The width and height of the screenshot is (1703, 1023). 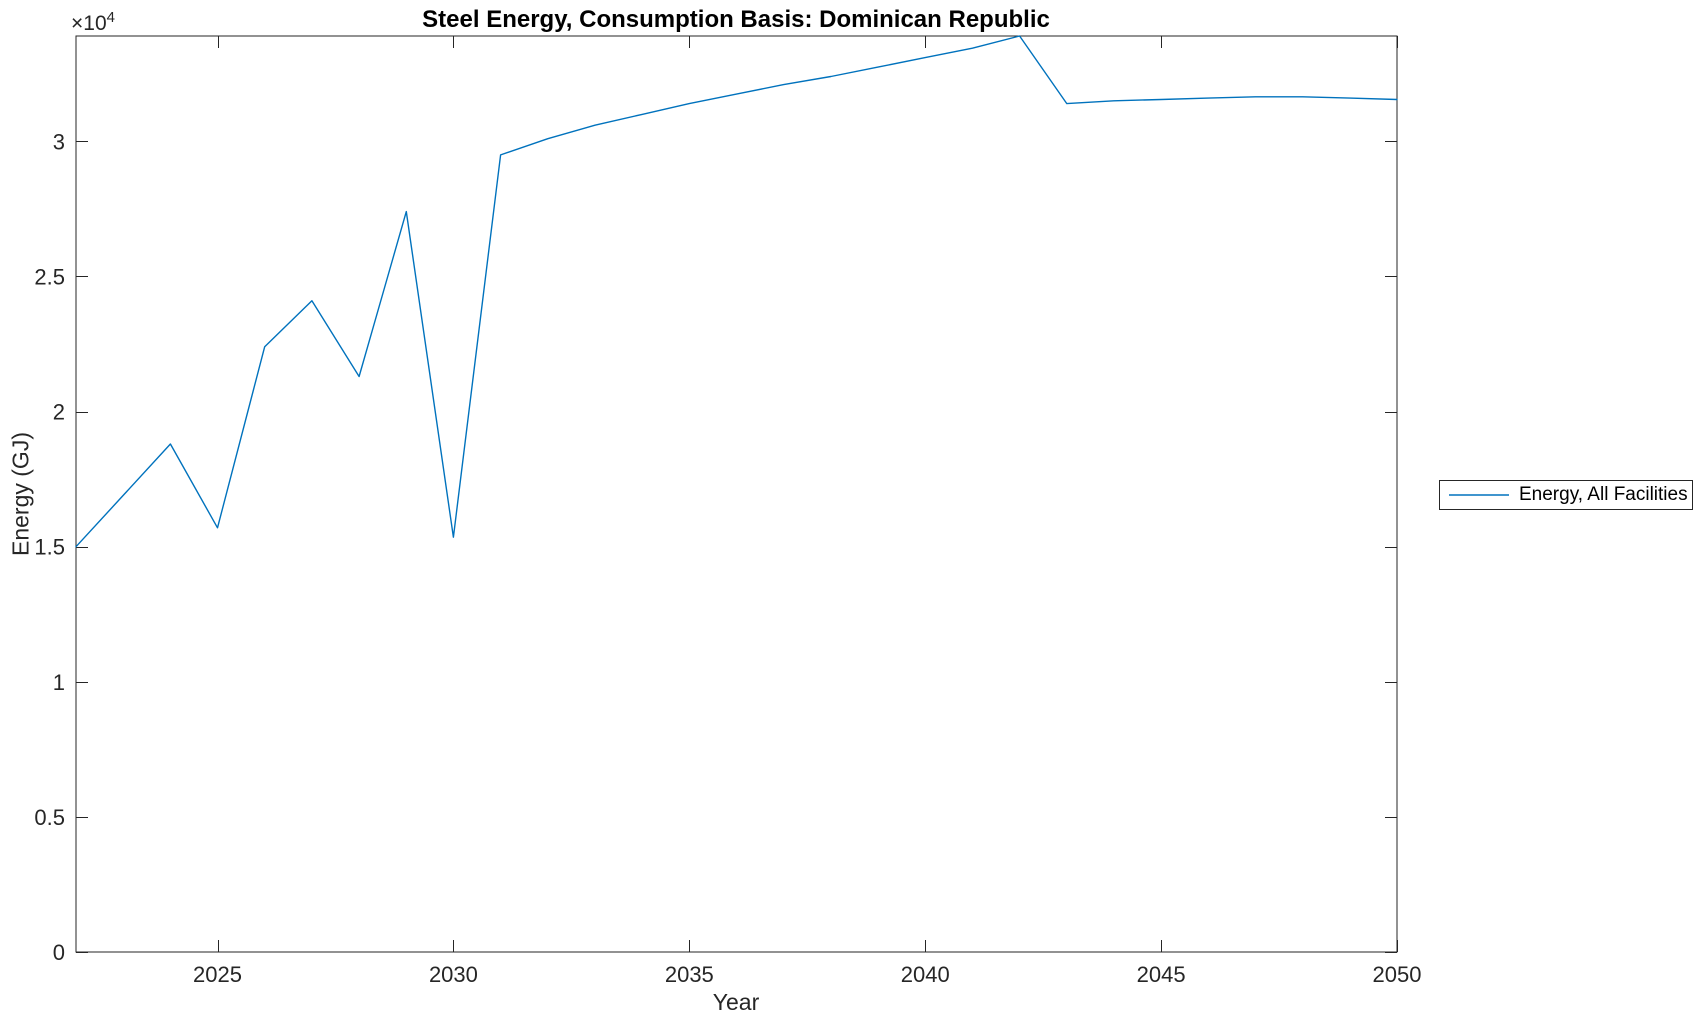 What do you see at coordinates (49, 276) in the screenshot?
I see `y-tick-label: 2.5` at bounding box center [49, 276].